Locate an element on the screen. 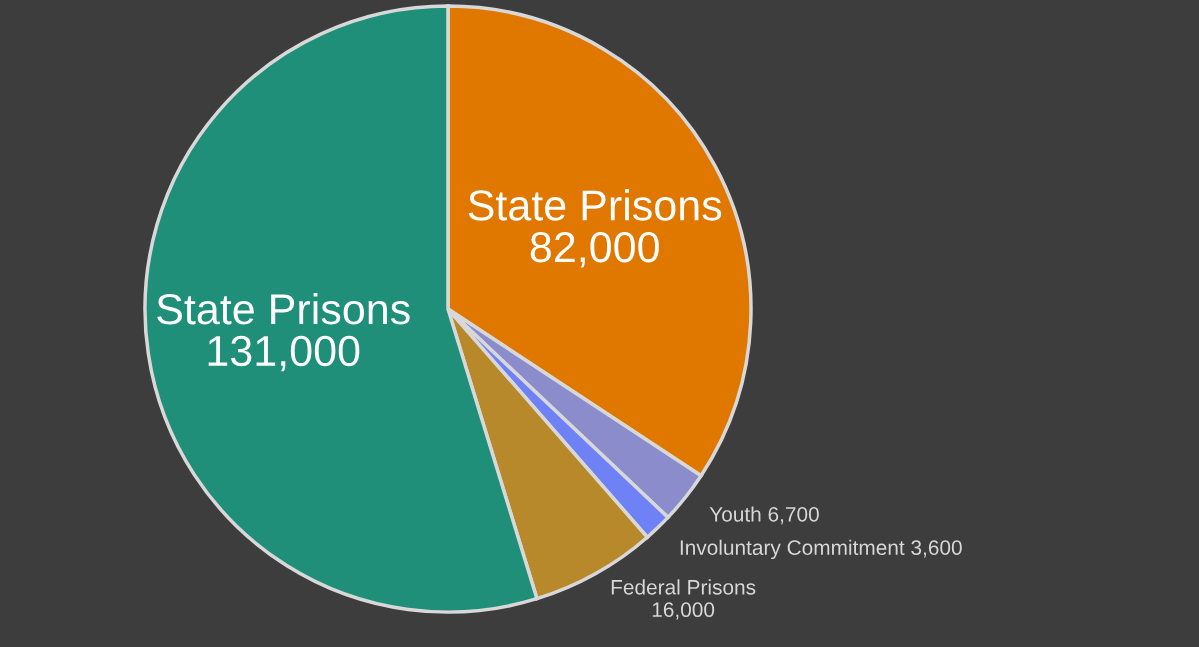  data-label: 82,000 is located at coordinates (594, 249).